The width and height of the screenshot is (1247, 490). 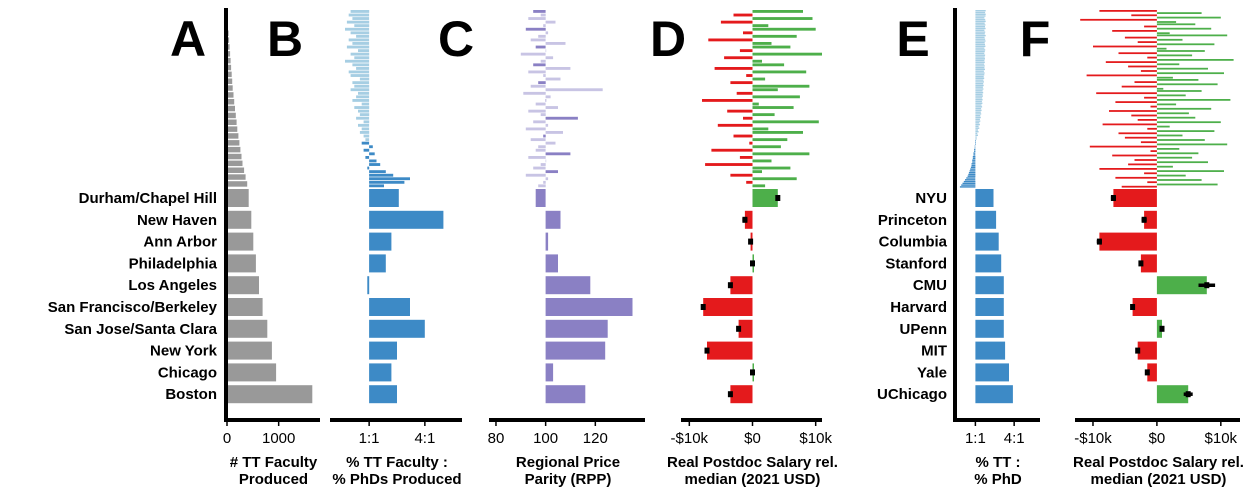 I want to click on row-label: UPenn, so click(x=923, y=329).